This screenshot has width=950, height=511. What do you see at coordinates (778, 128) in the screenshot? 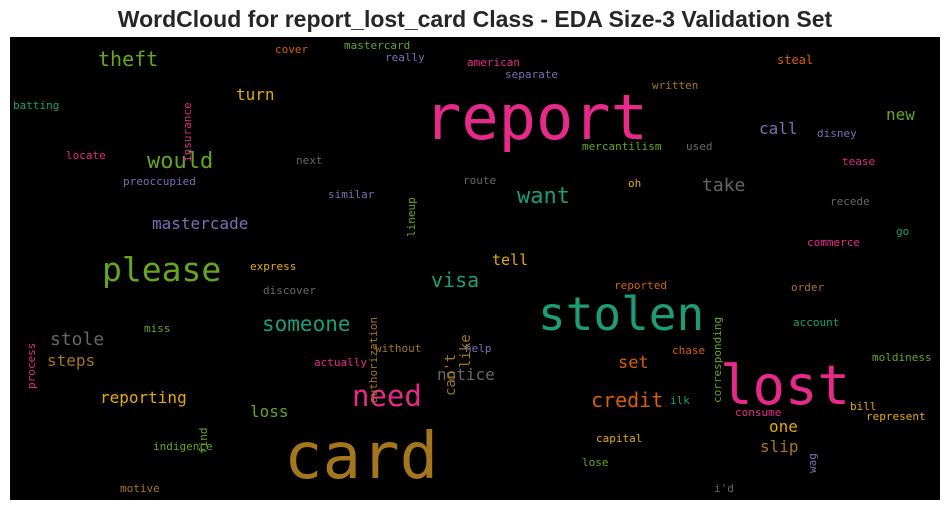
I see `word-call: call` at bounding box center [778, 128].